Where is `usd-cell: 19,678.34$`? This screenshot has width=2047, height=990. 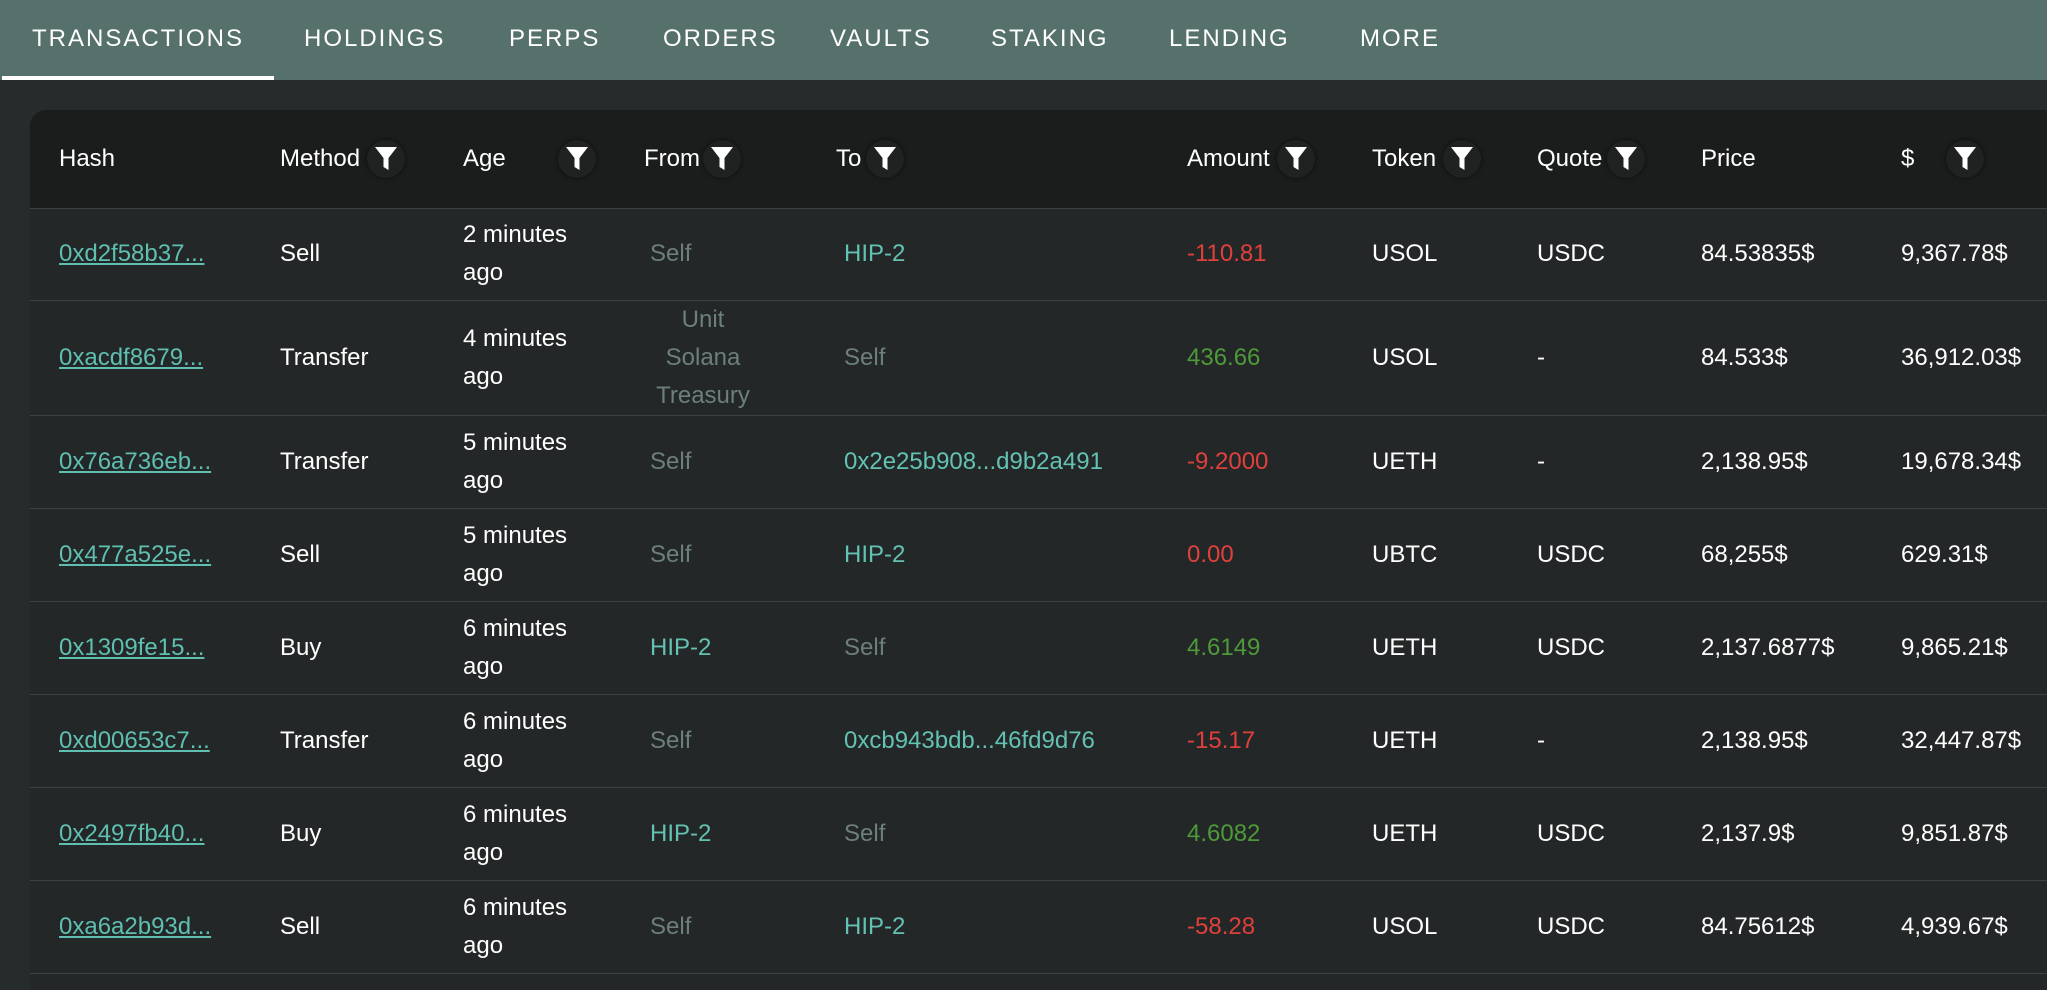
usd-cell: 19,678.34$ is located at coordinates (1961, 461).